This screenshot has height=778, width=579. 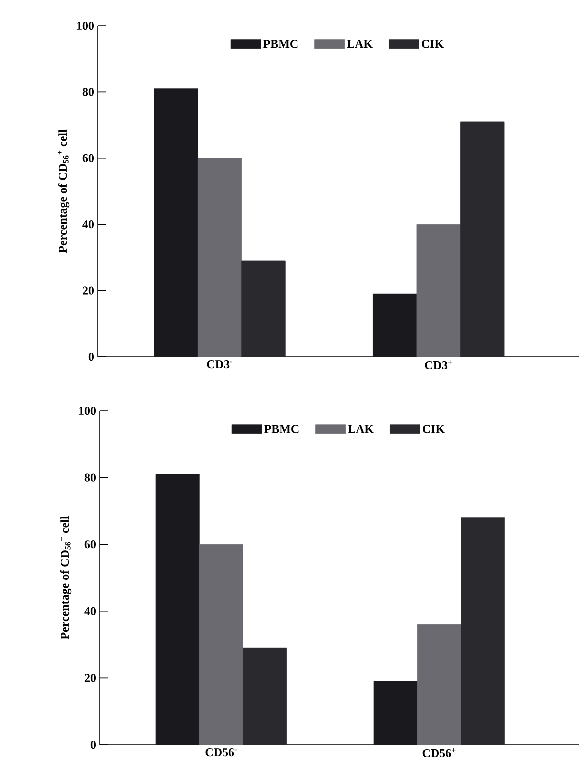 What do you see at coordinates (438, 365) in the screenshot?
I see `x-tick-label: CD3$^{+}$` at bounding box center [438, 365].